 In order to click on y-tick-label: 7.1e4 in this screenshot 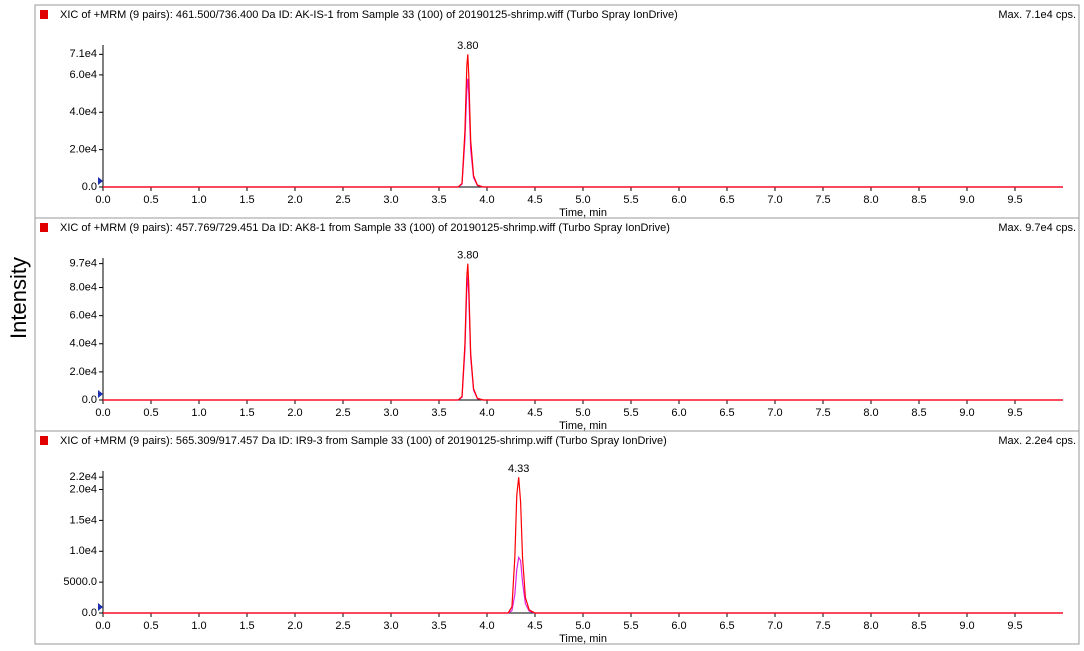, I will do `click(83, 54)`.